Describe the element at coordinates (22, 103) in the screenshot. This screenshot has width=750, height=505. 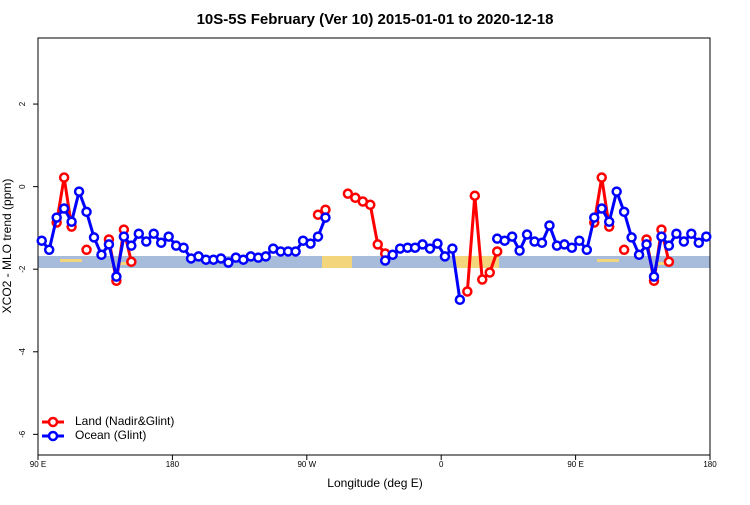
I see `y-tick-label: 2` at that location.